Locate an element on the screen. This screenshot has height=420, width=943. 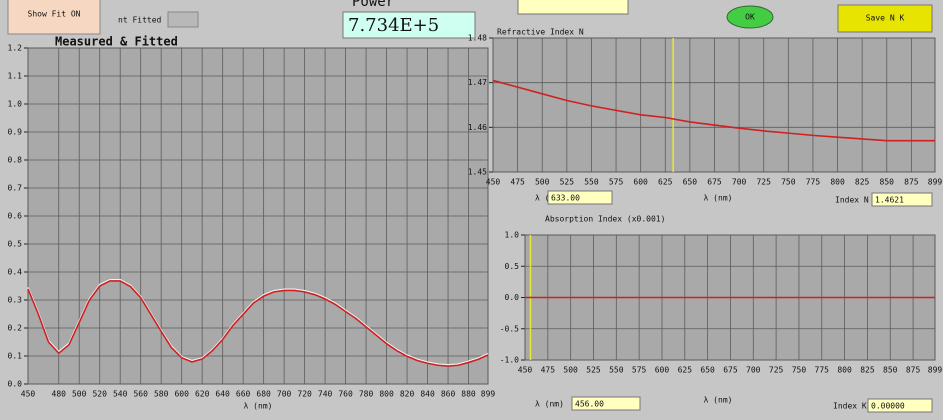
cursor-label: λ (nm) is located at coordinates (549, 404).